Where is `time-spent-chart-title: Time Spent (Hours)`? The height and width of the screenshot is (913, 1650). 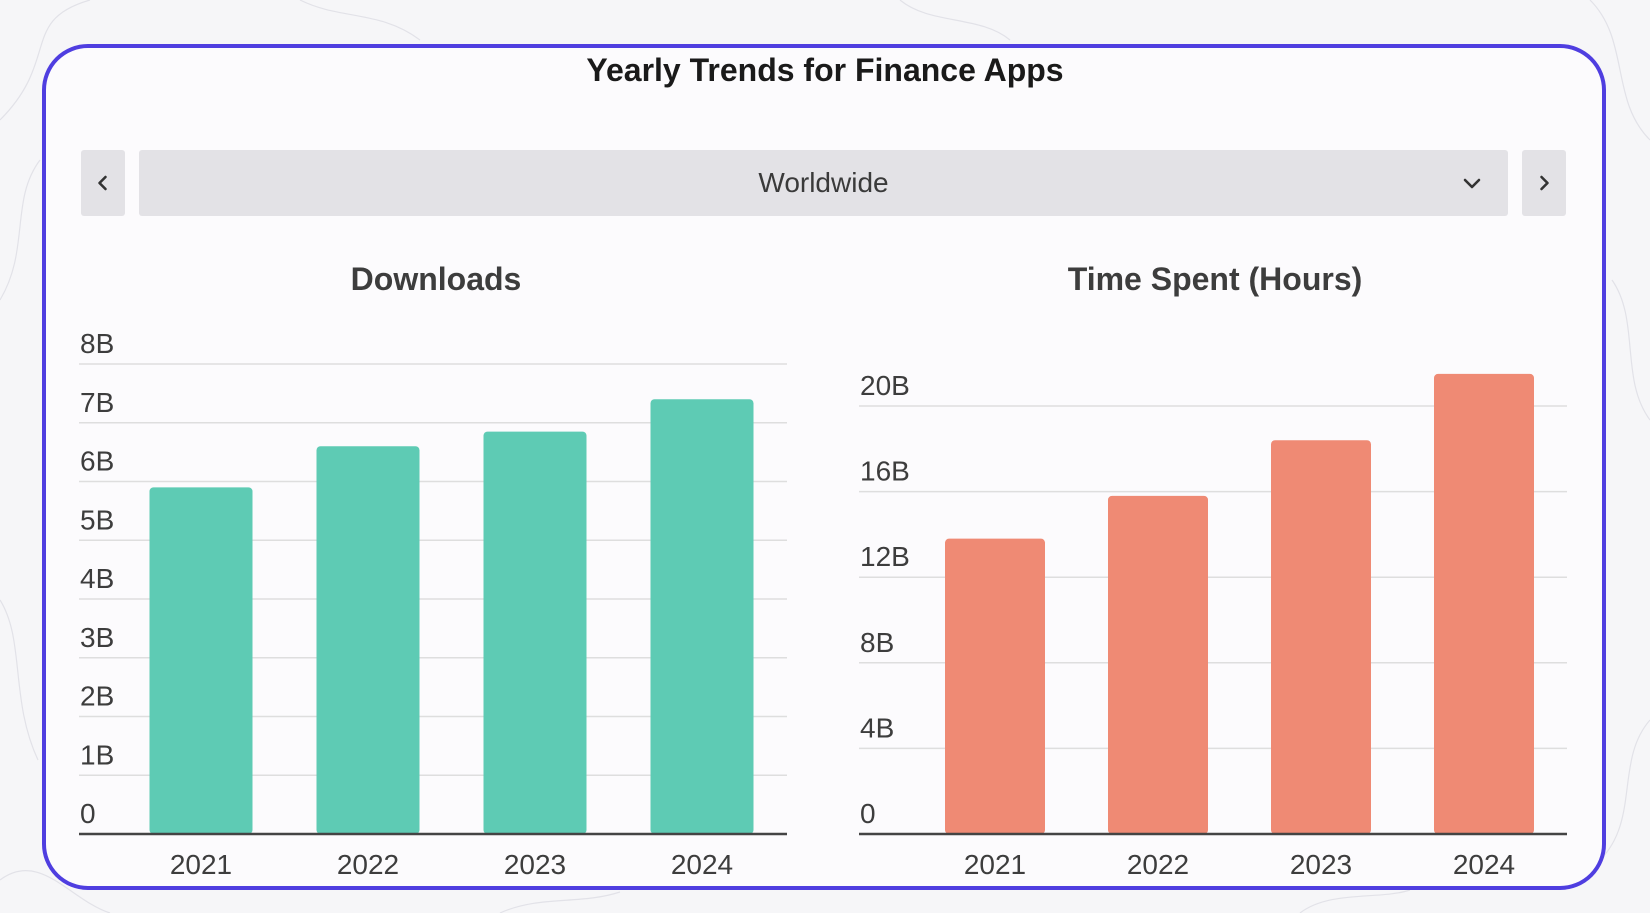 time-spent-chart-title: Time Spent (Hours) is located at coordinates (1215, 279).